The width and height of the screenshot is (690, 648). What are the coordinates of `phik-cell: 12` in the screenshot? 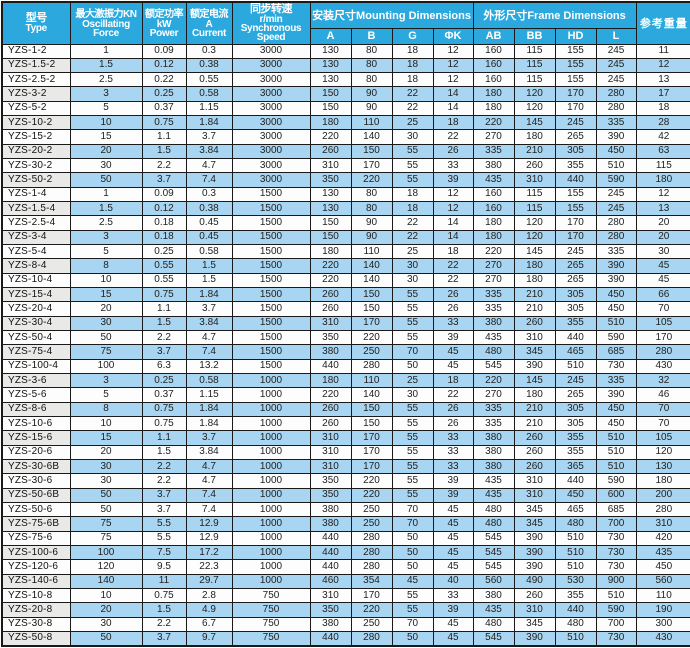 It's located at (453, 194).